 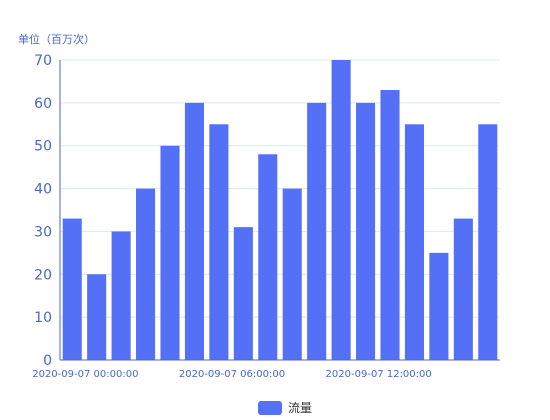 I want to click on y-tick-label: 60, so click(x=43, y=104).